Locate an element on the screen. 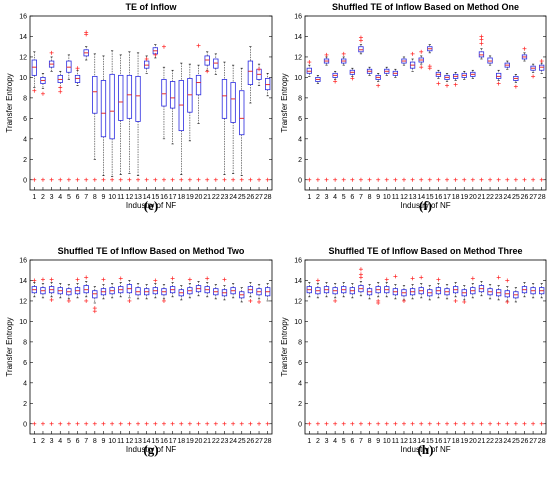 The height and width of the screenshot is (487, 550). y-axis-label: Transfer Entropy is located at coordinates (9, 346).